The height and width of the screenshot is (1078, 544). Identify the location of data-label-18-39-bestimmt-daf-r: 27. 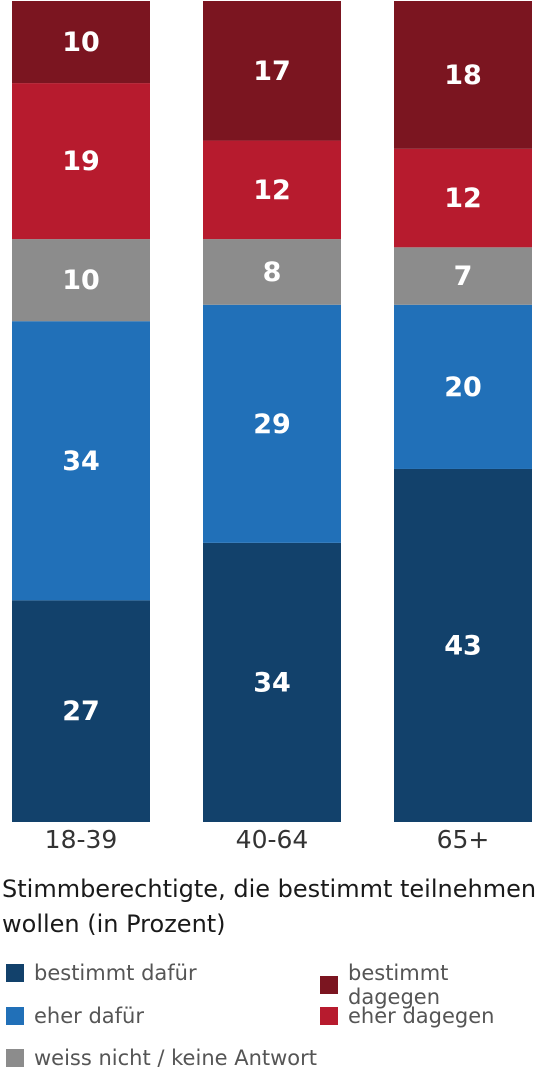
(81, 711).